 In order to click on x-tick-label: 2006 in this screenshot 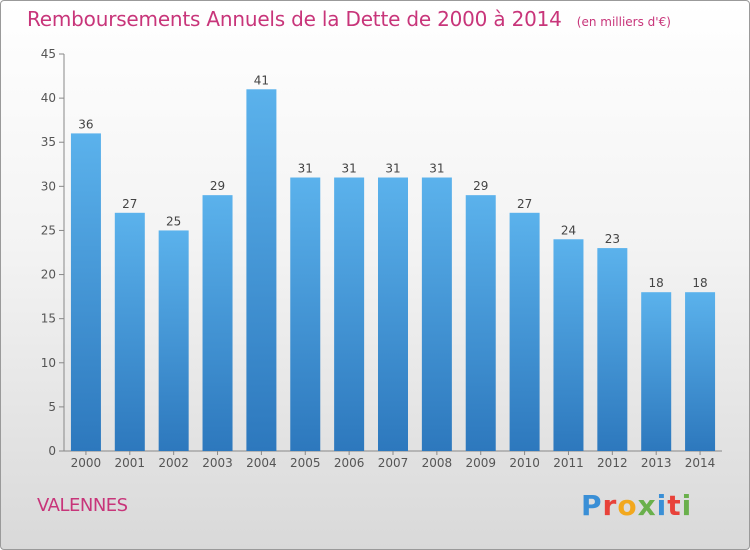, I will do `click(349, 463)`.